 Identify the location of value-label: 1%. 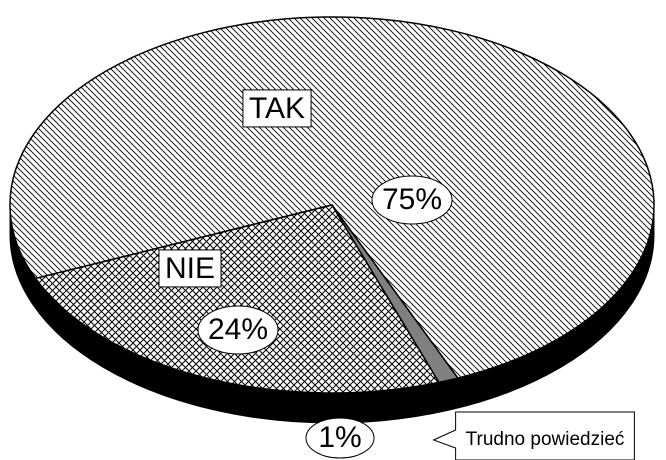
(339, 437).